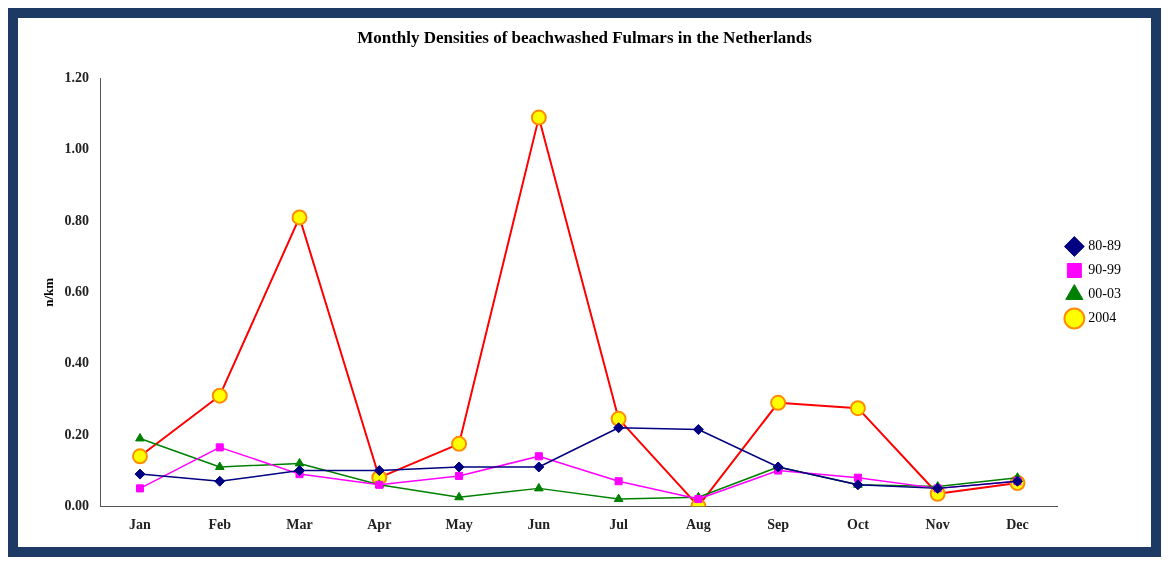  I want to click on y-tick-label: 0.20, so click(77, 434).